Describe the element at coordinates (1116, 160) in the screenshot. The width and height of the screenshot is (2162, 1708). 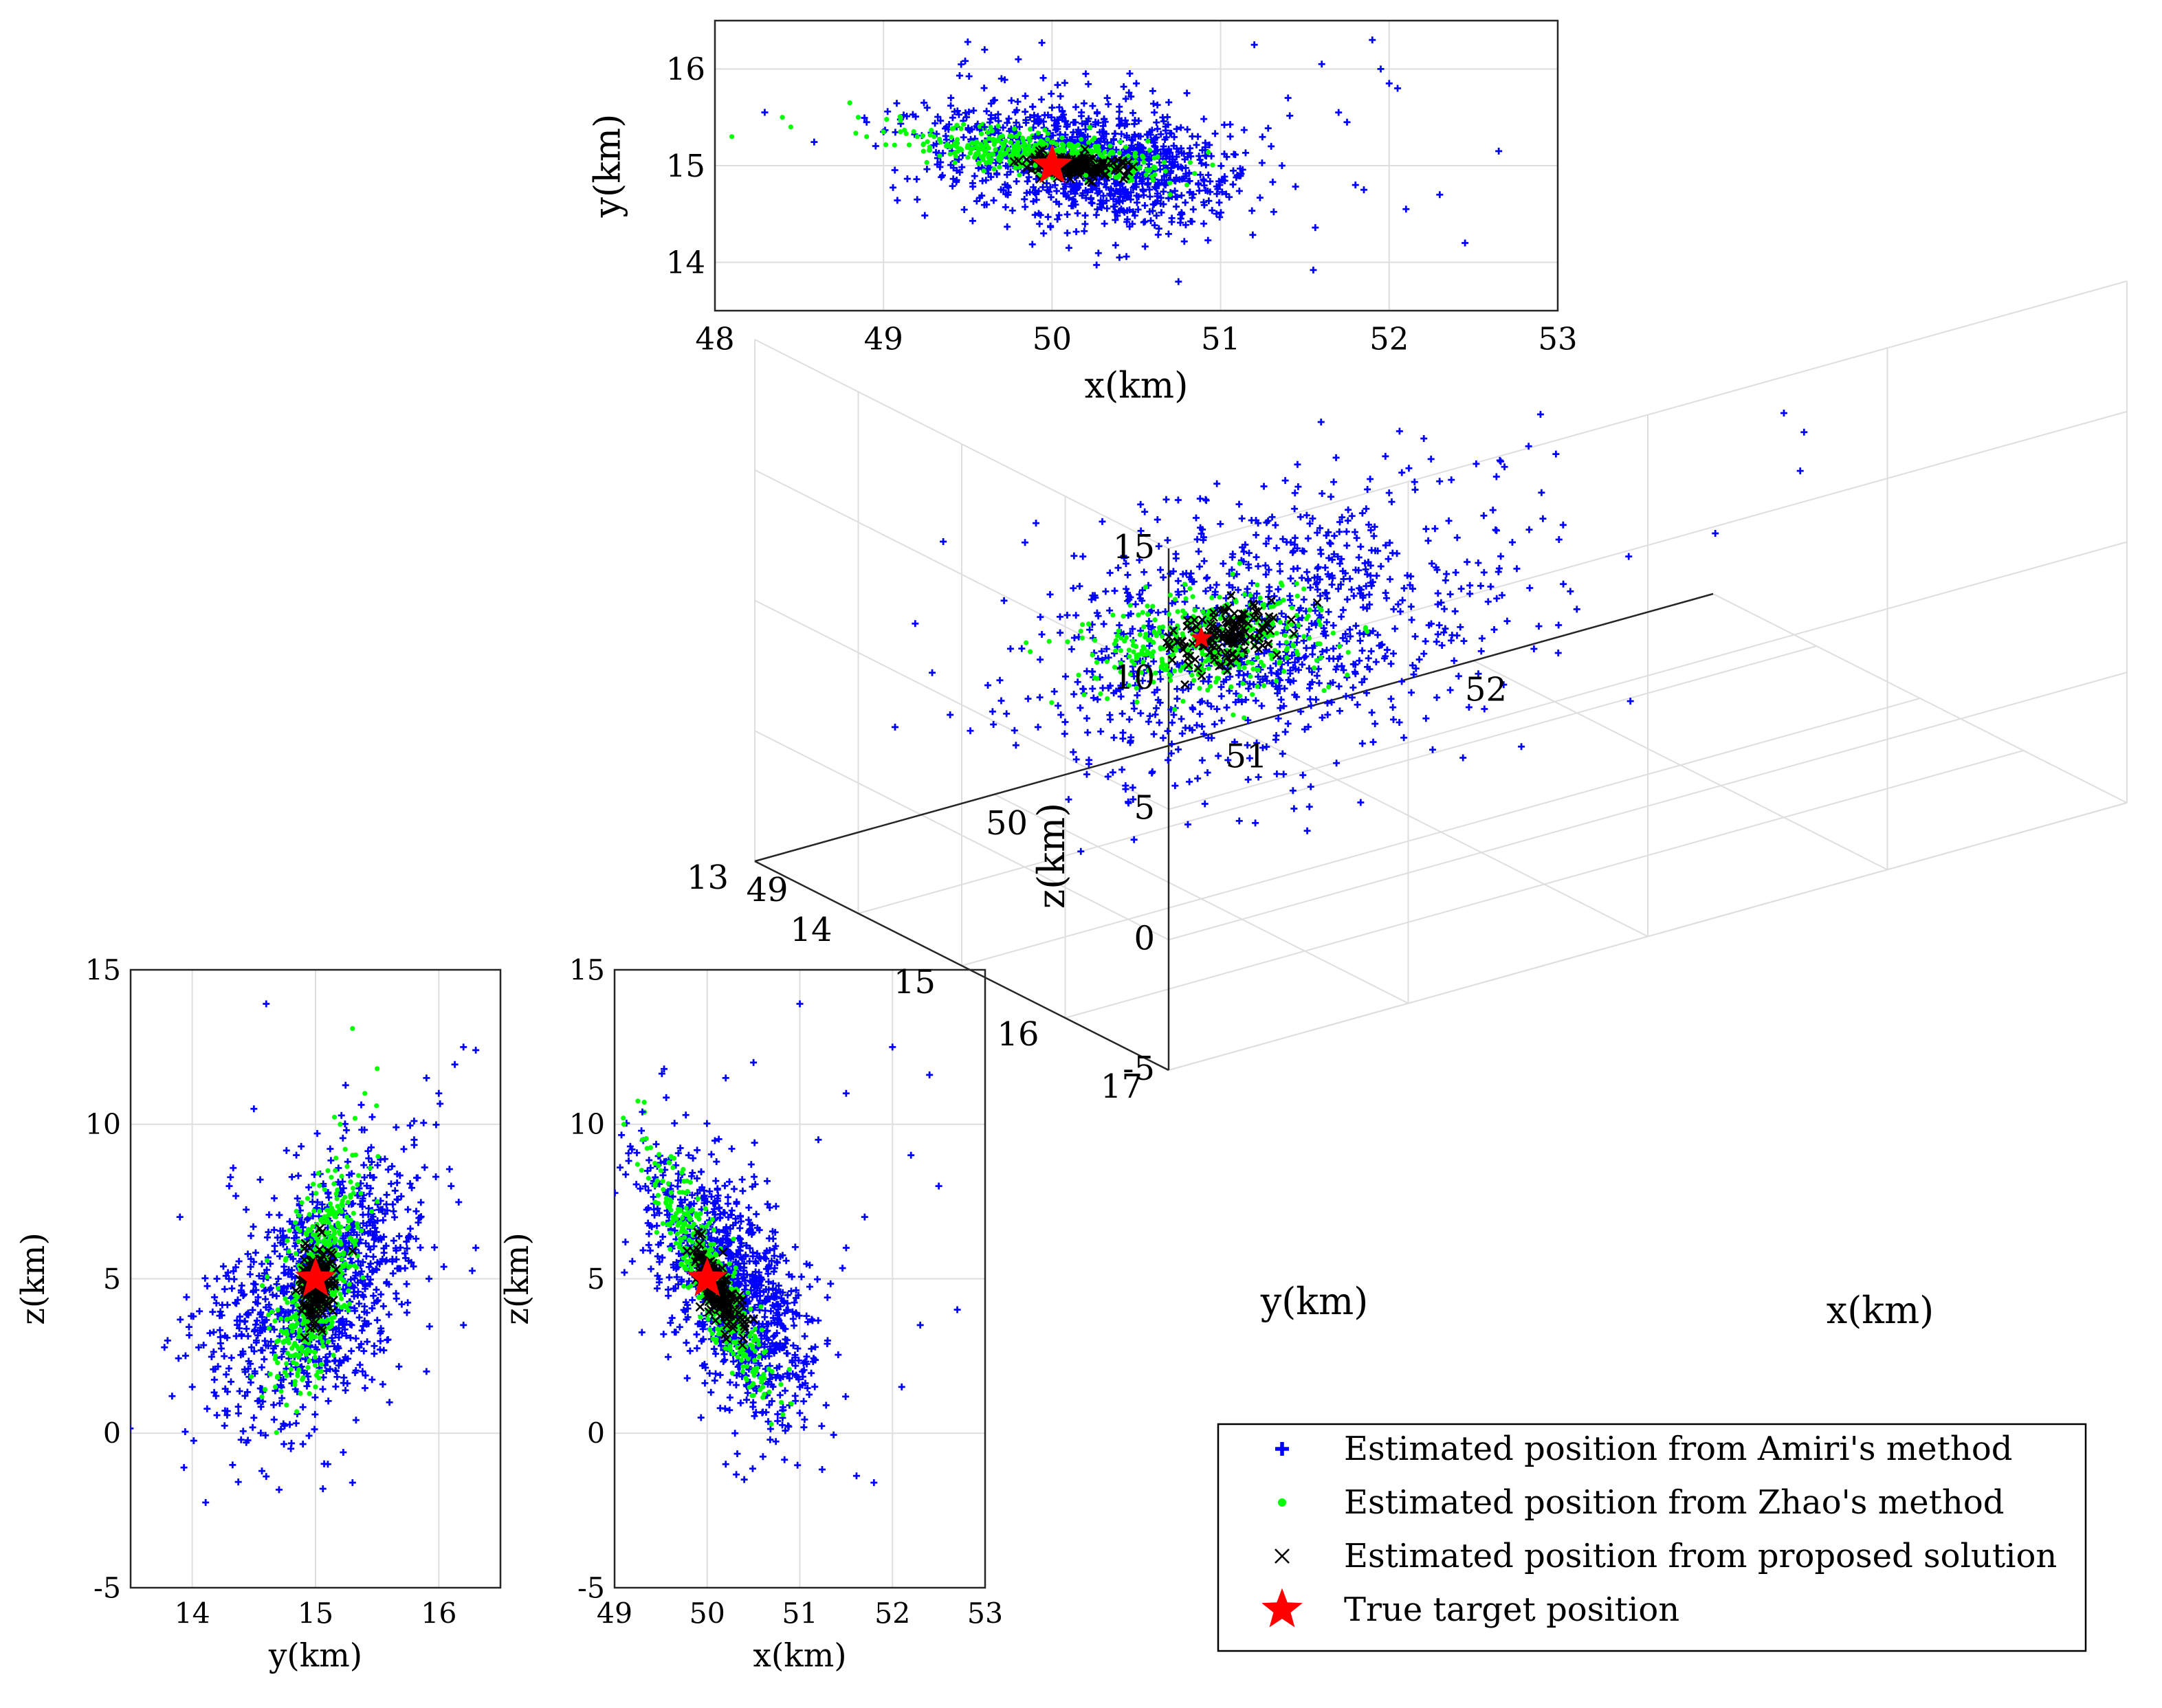
I see `marks-xy` at that location.